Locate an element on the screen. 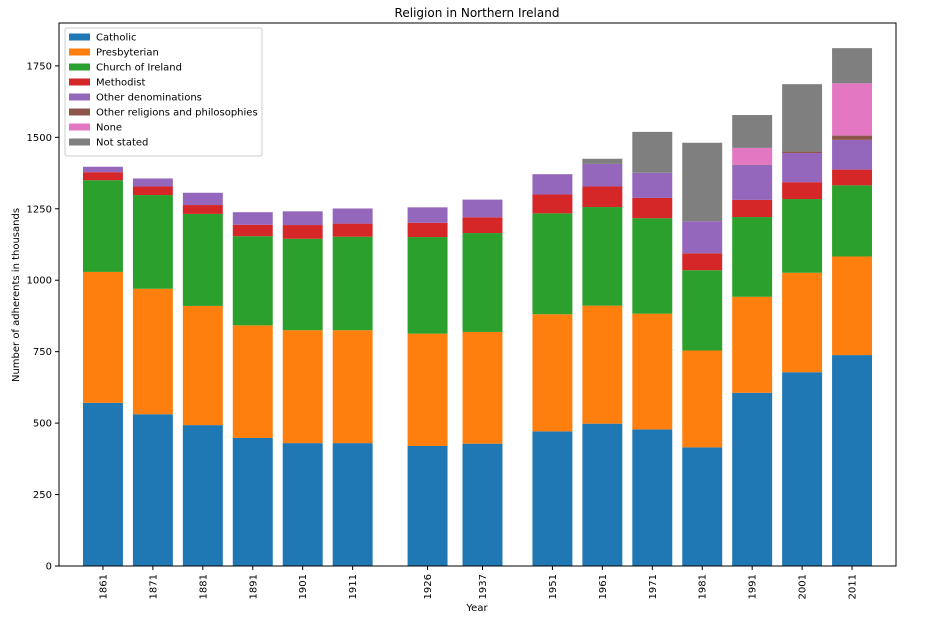 The height and width of the screenshot is (632, 938). y-tick-label: 1250 is located at coordinates (39, 209).